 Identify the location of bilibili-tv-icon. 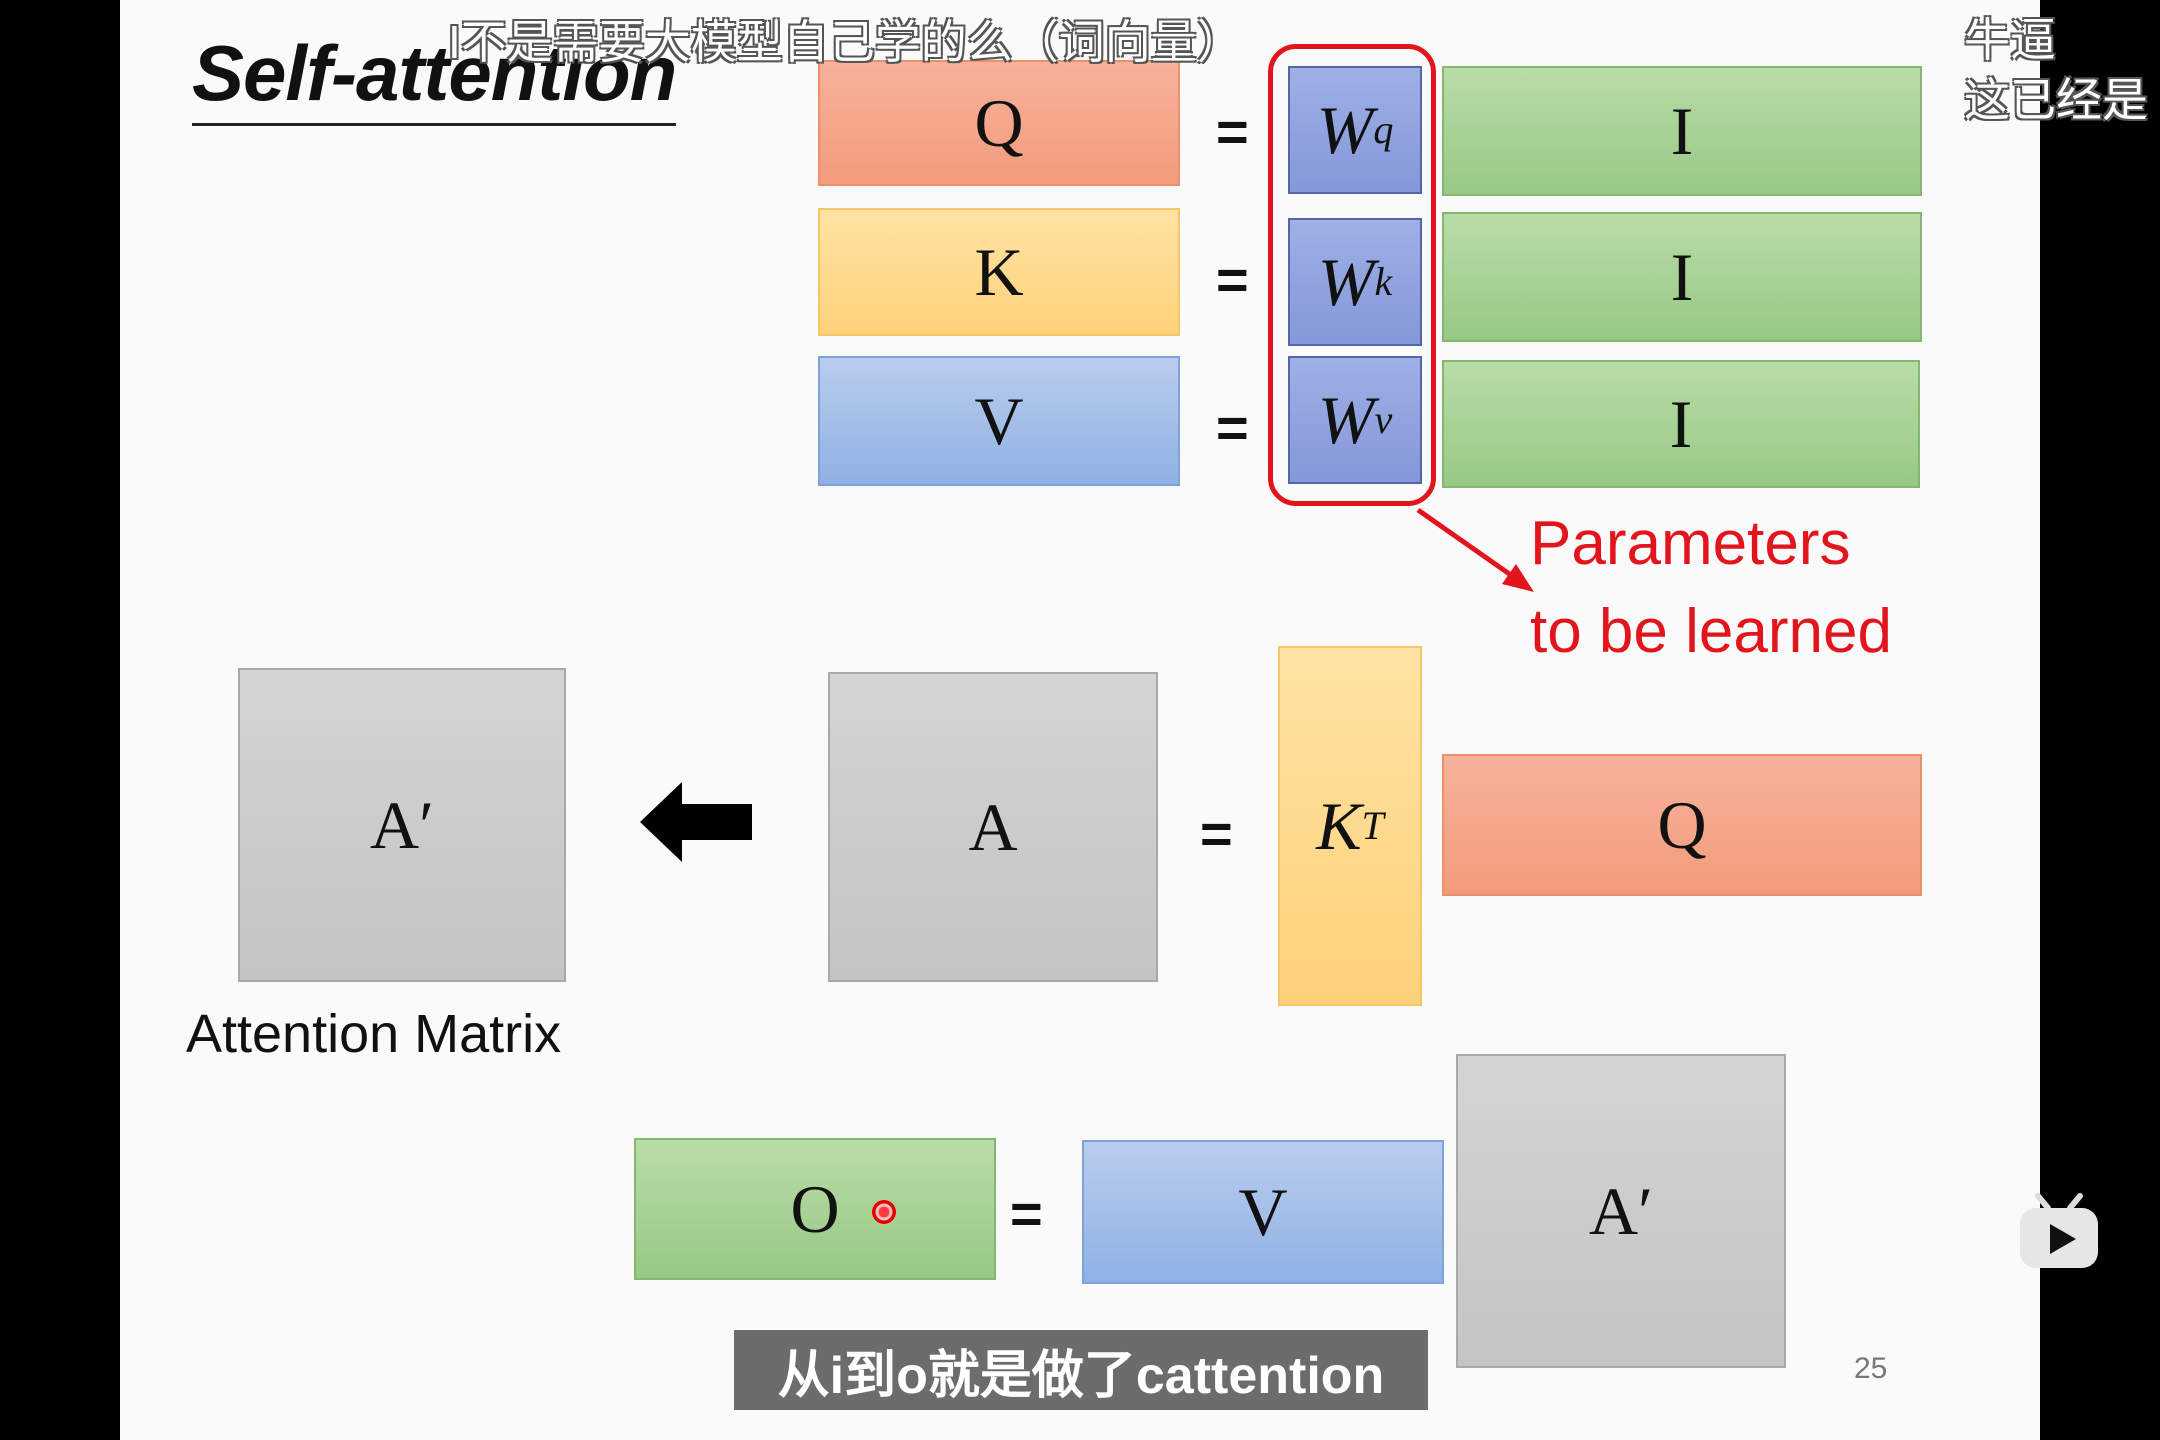
(2059, 1231).